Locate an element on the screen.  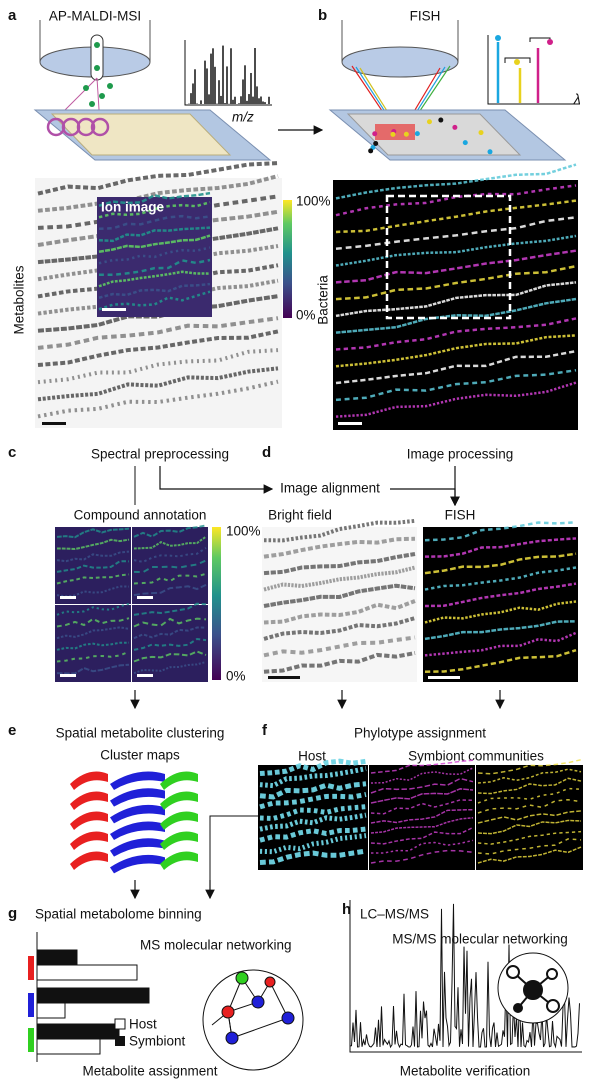
cluster-map is located at coordinates (134, 822).